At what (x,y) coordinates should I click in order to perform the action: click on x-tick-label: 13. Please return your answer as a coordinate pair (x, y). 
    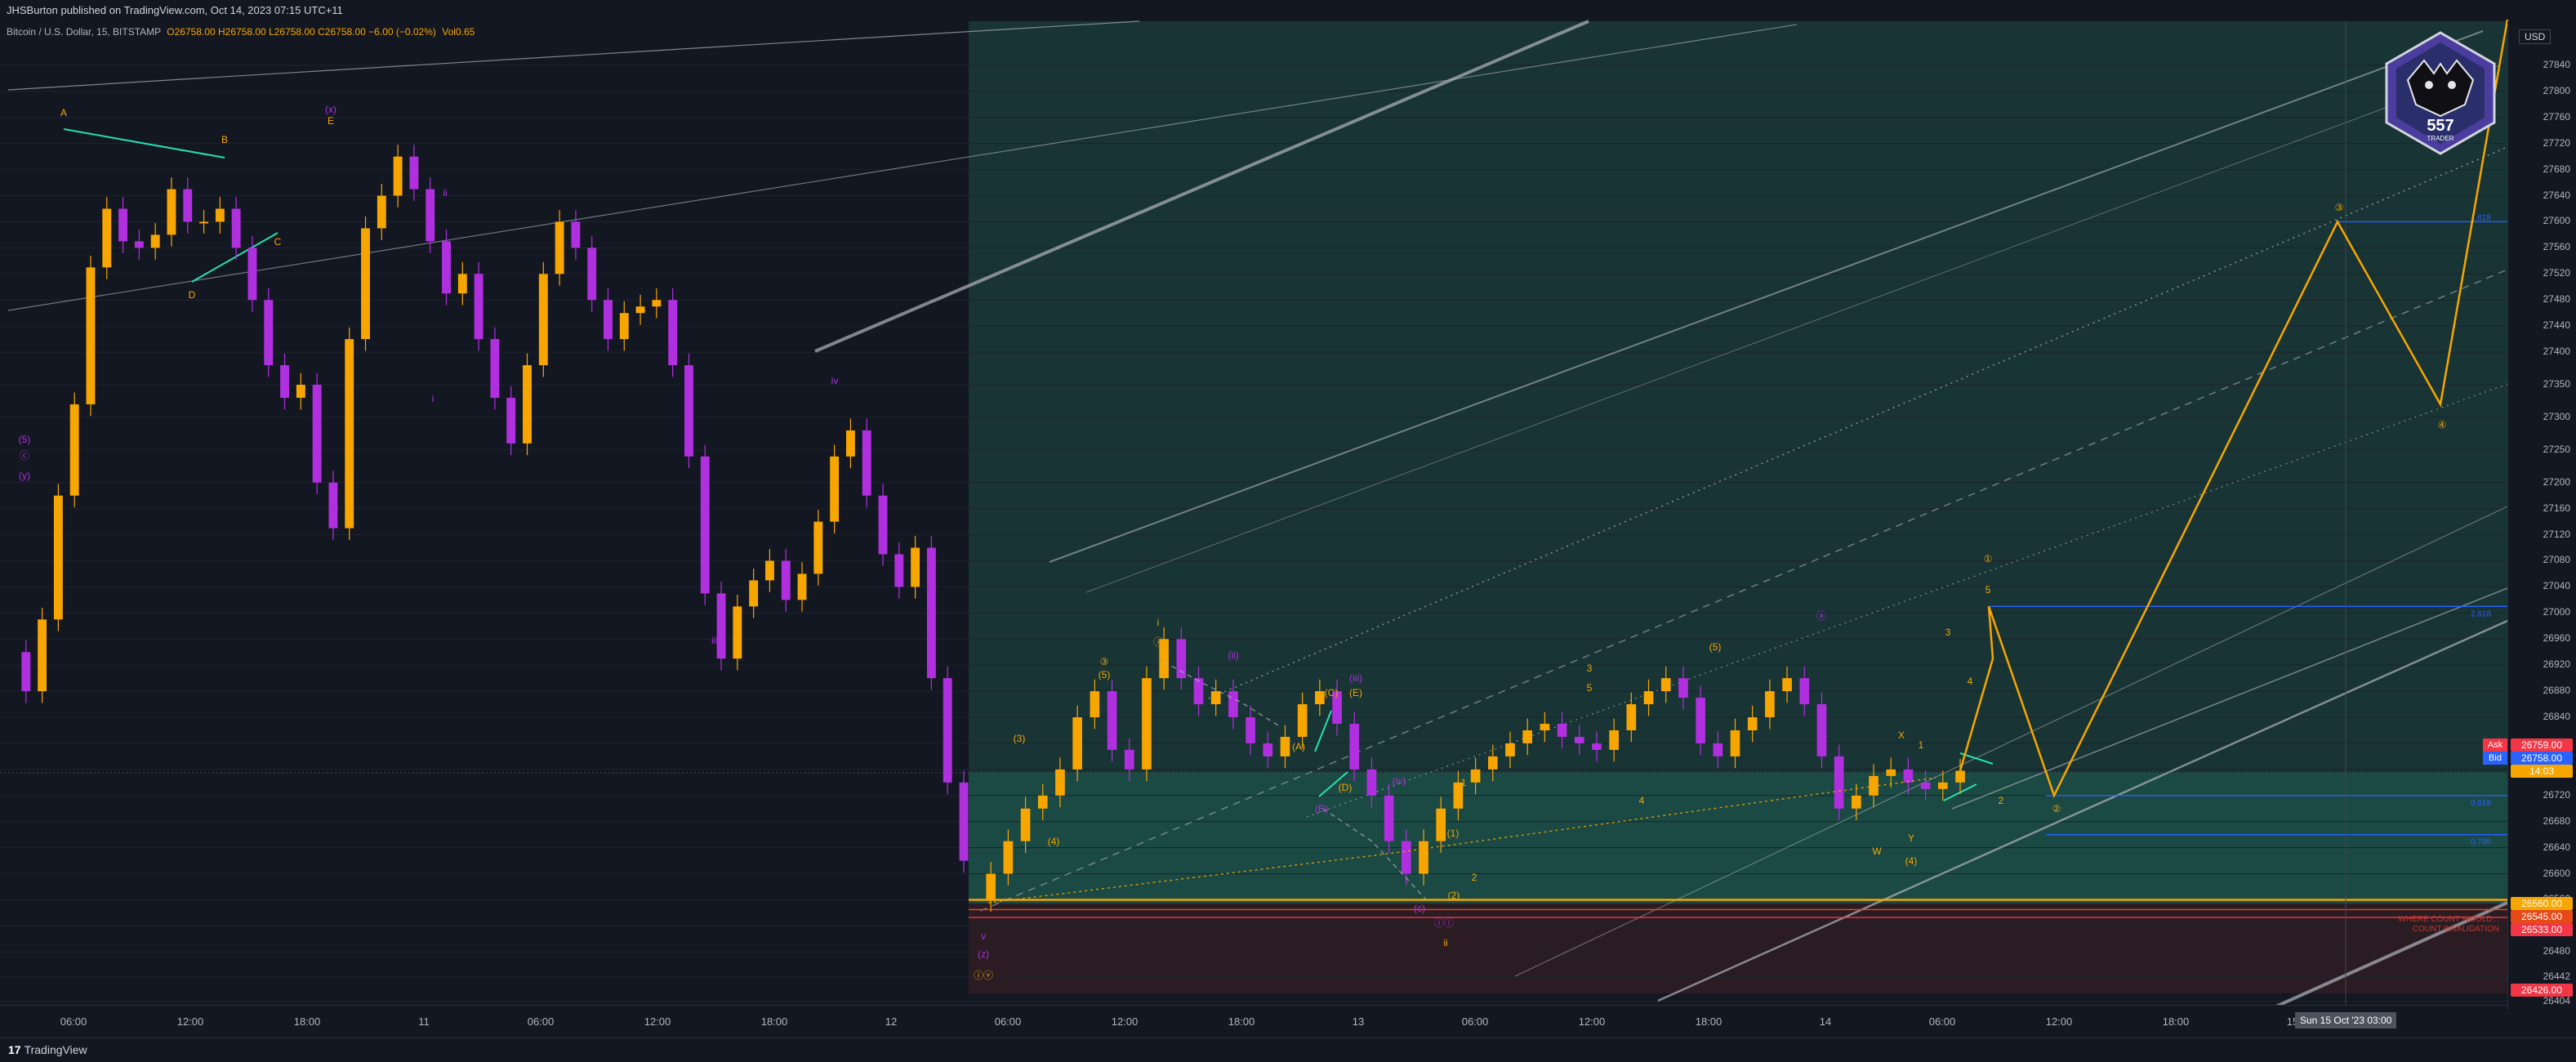
    Looking at the image, I should click on (1358, 1021).